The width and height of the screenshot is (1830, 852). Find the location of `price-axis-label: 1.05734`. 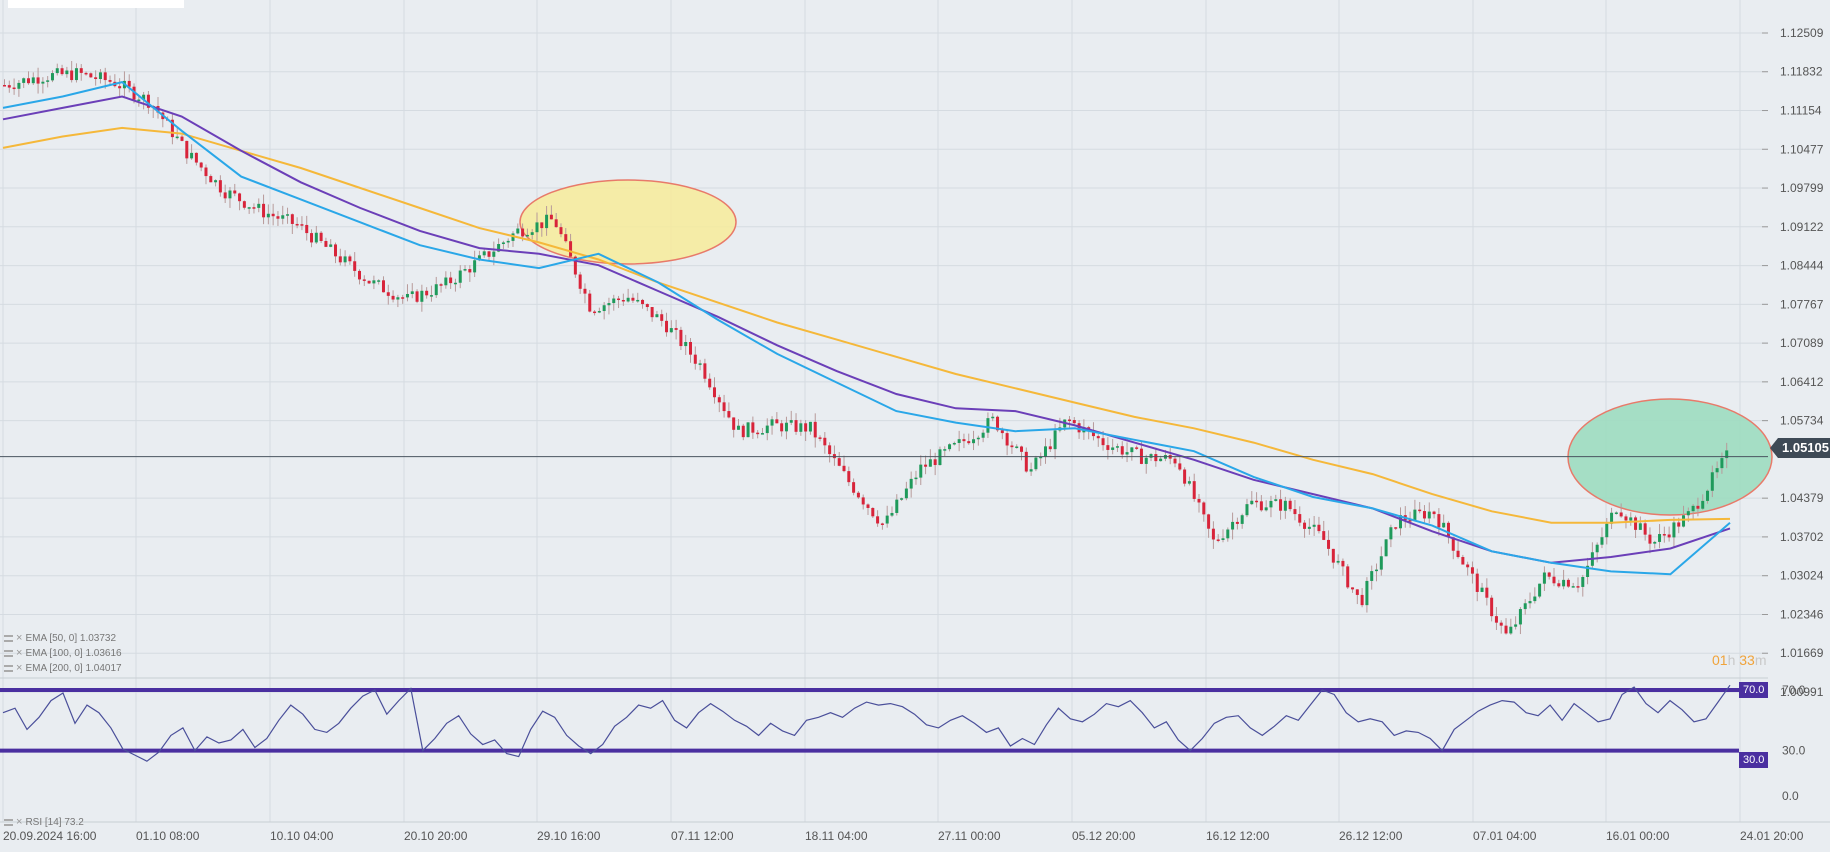

price-axis-label: 1.05734 is located at coordinates (1802, 421).